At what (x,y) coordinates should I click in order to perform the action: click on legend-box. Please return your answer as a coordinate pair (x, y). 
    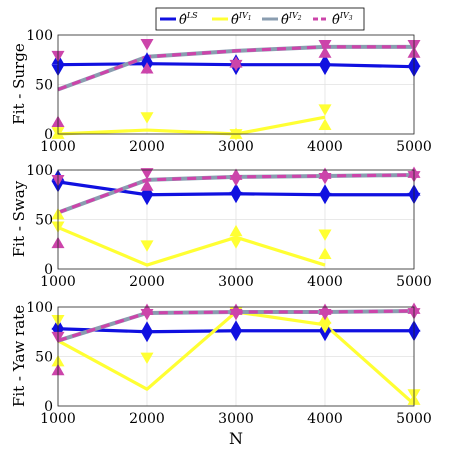
    Looking at the image, I should click on (260, 19).